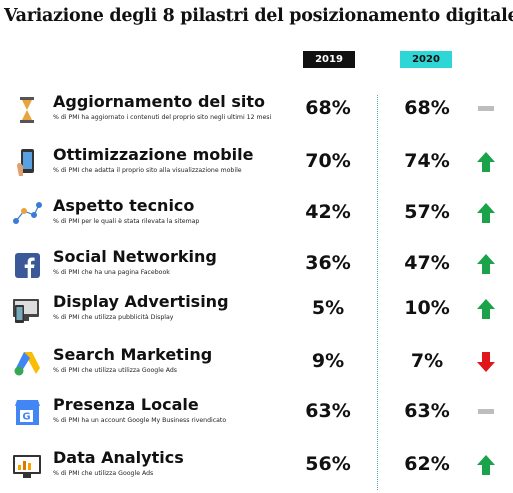 This screenshot has height=493, width=513. What do you see at coordinates (427, 308) in the screenshot?
I see `value: 10%` at bounding box center [427, 308].